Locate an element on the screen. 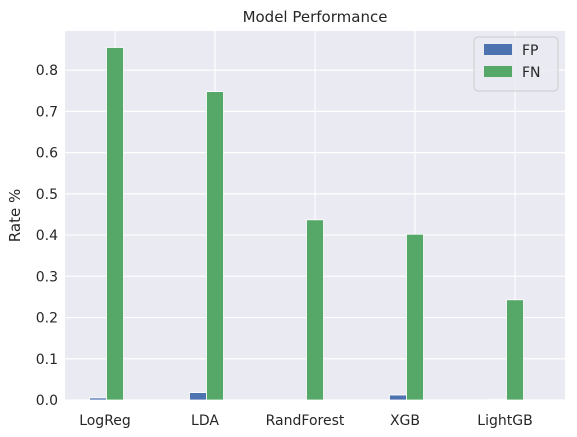 This screenshot has width=577, height=437. chart-title: Model Performance is located at coordinates (315, 17).